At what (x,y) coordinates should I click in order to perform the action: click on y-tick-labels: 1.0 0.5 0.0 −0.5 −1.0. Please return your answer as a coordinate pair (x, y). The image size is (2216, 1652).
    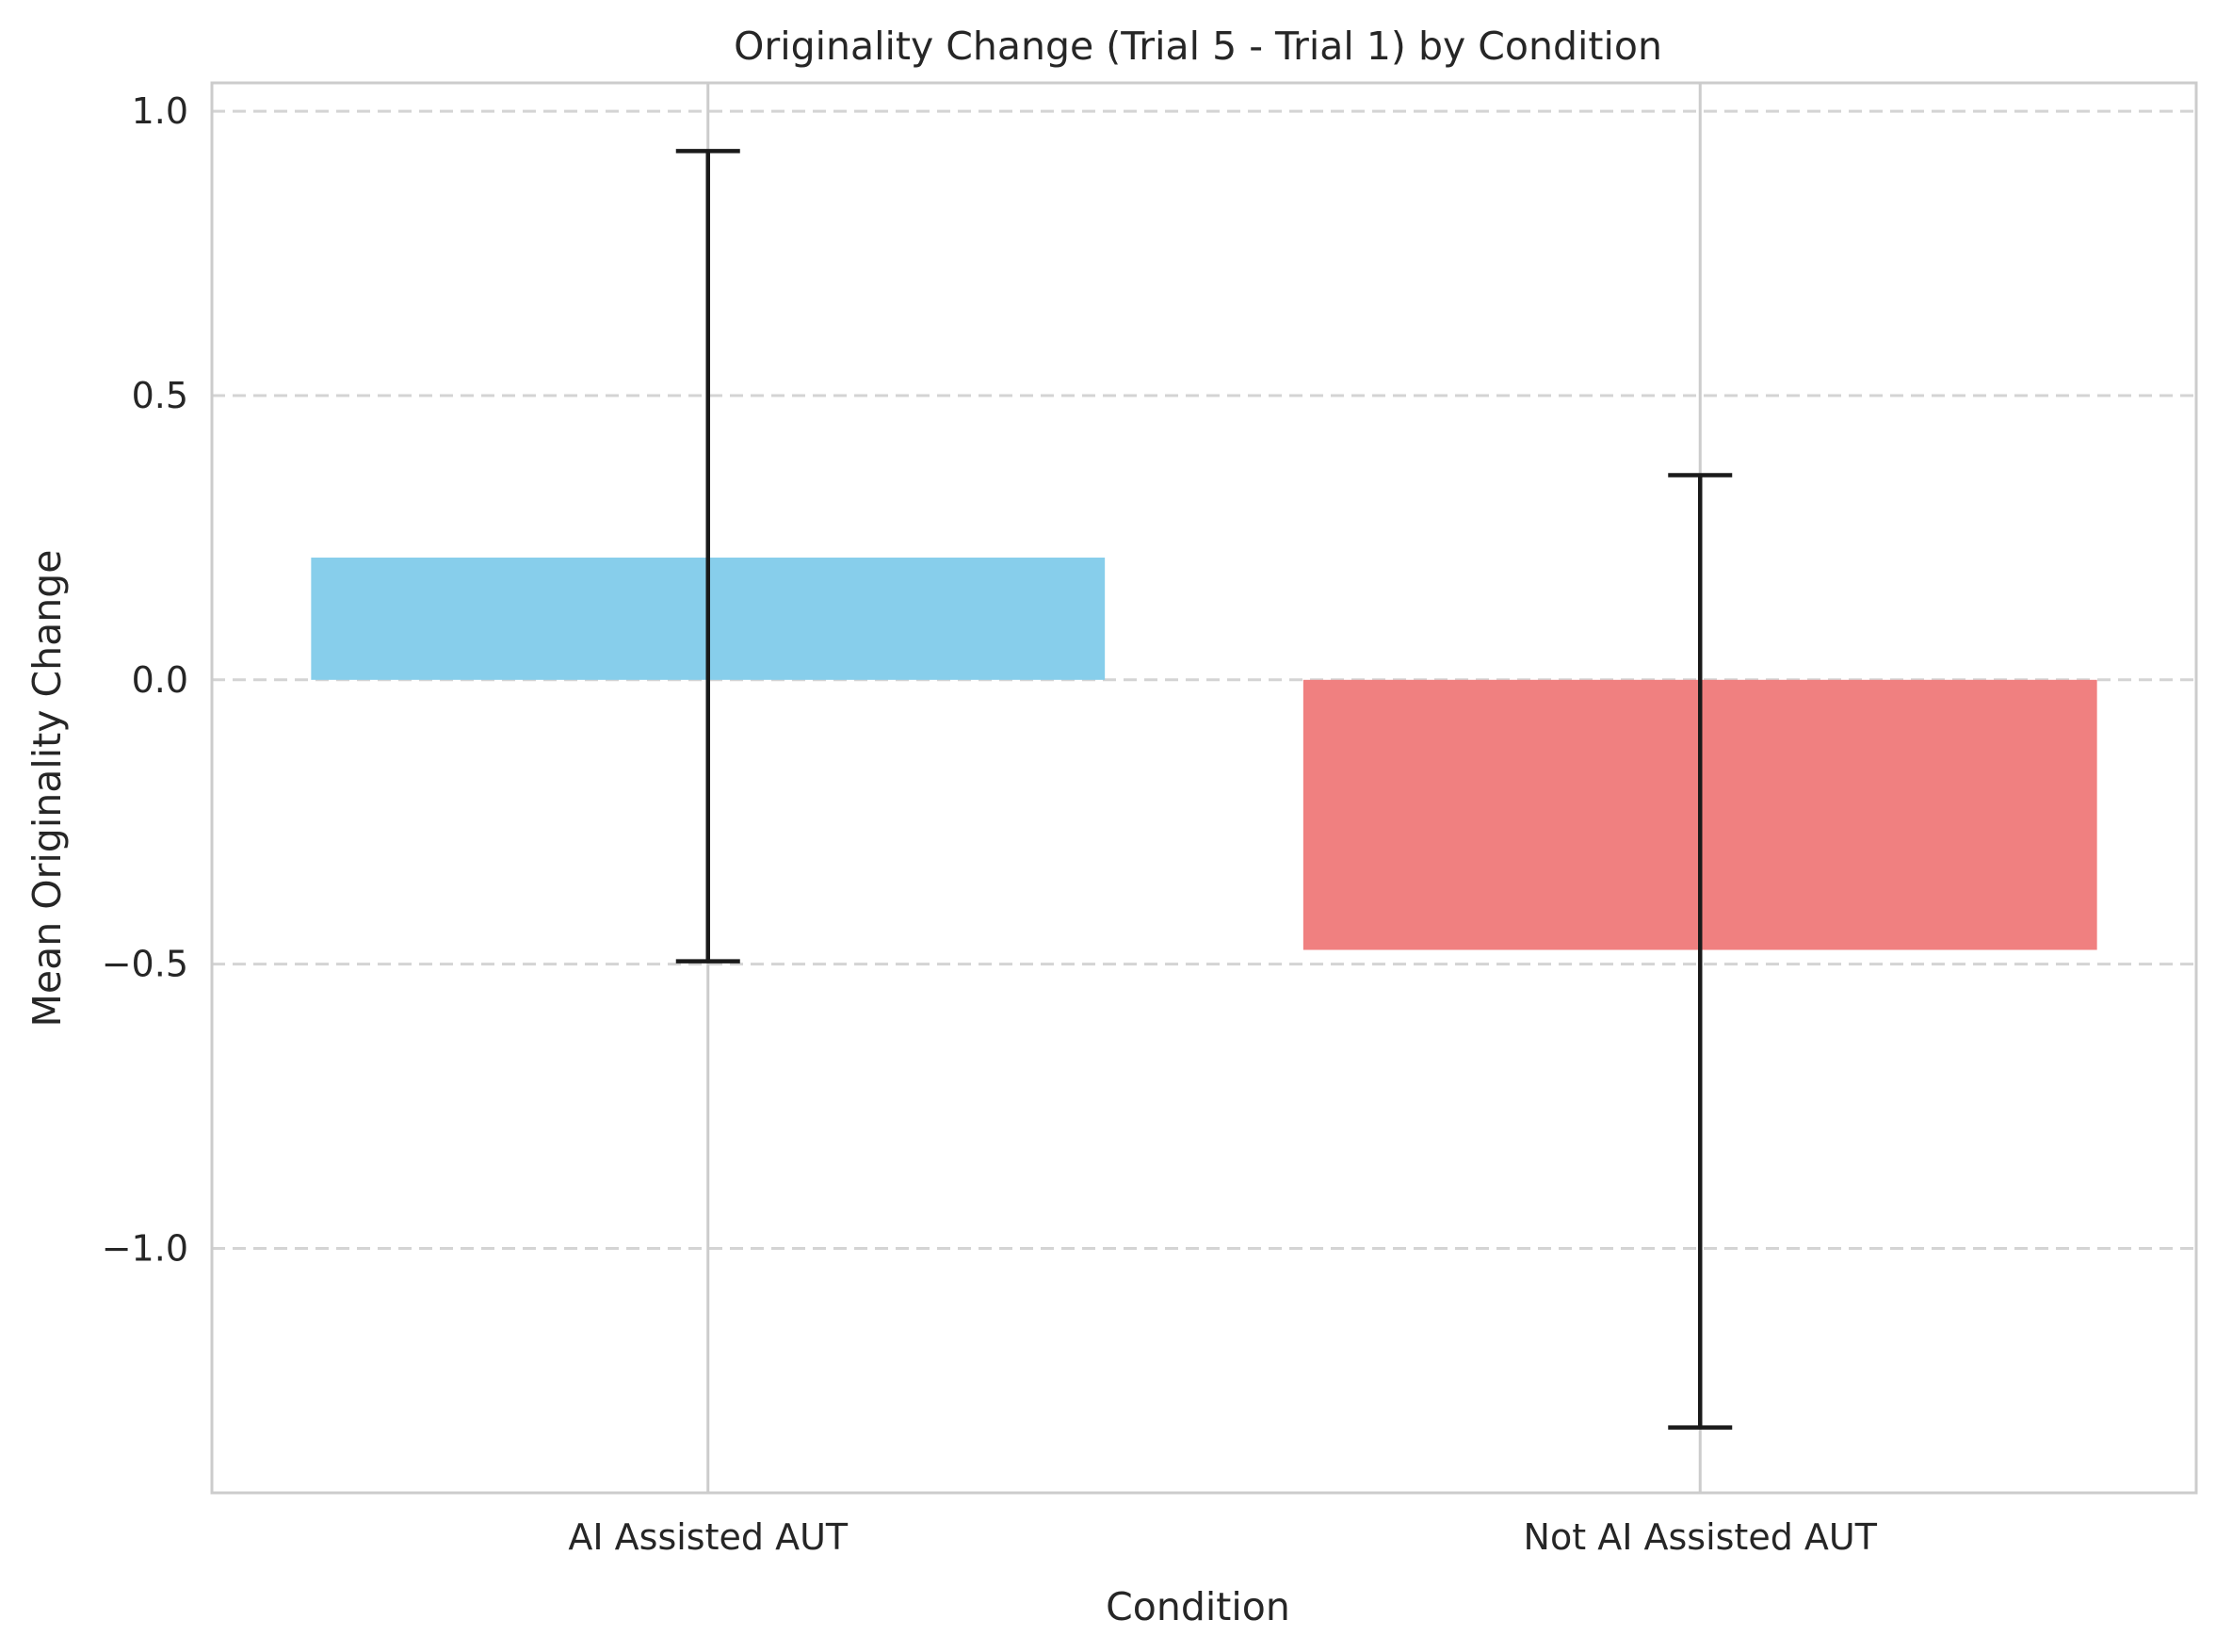
    Looking at the image, I should click on (145, 680).